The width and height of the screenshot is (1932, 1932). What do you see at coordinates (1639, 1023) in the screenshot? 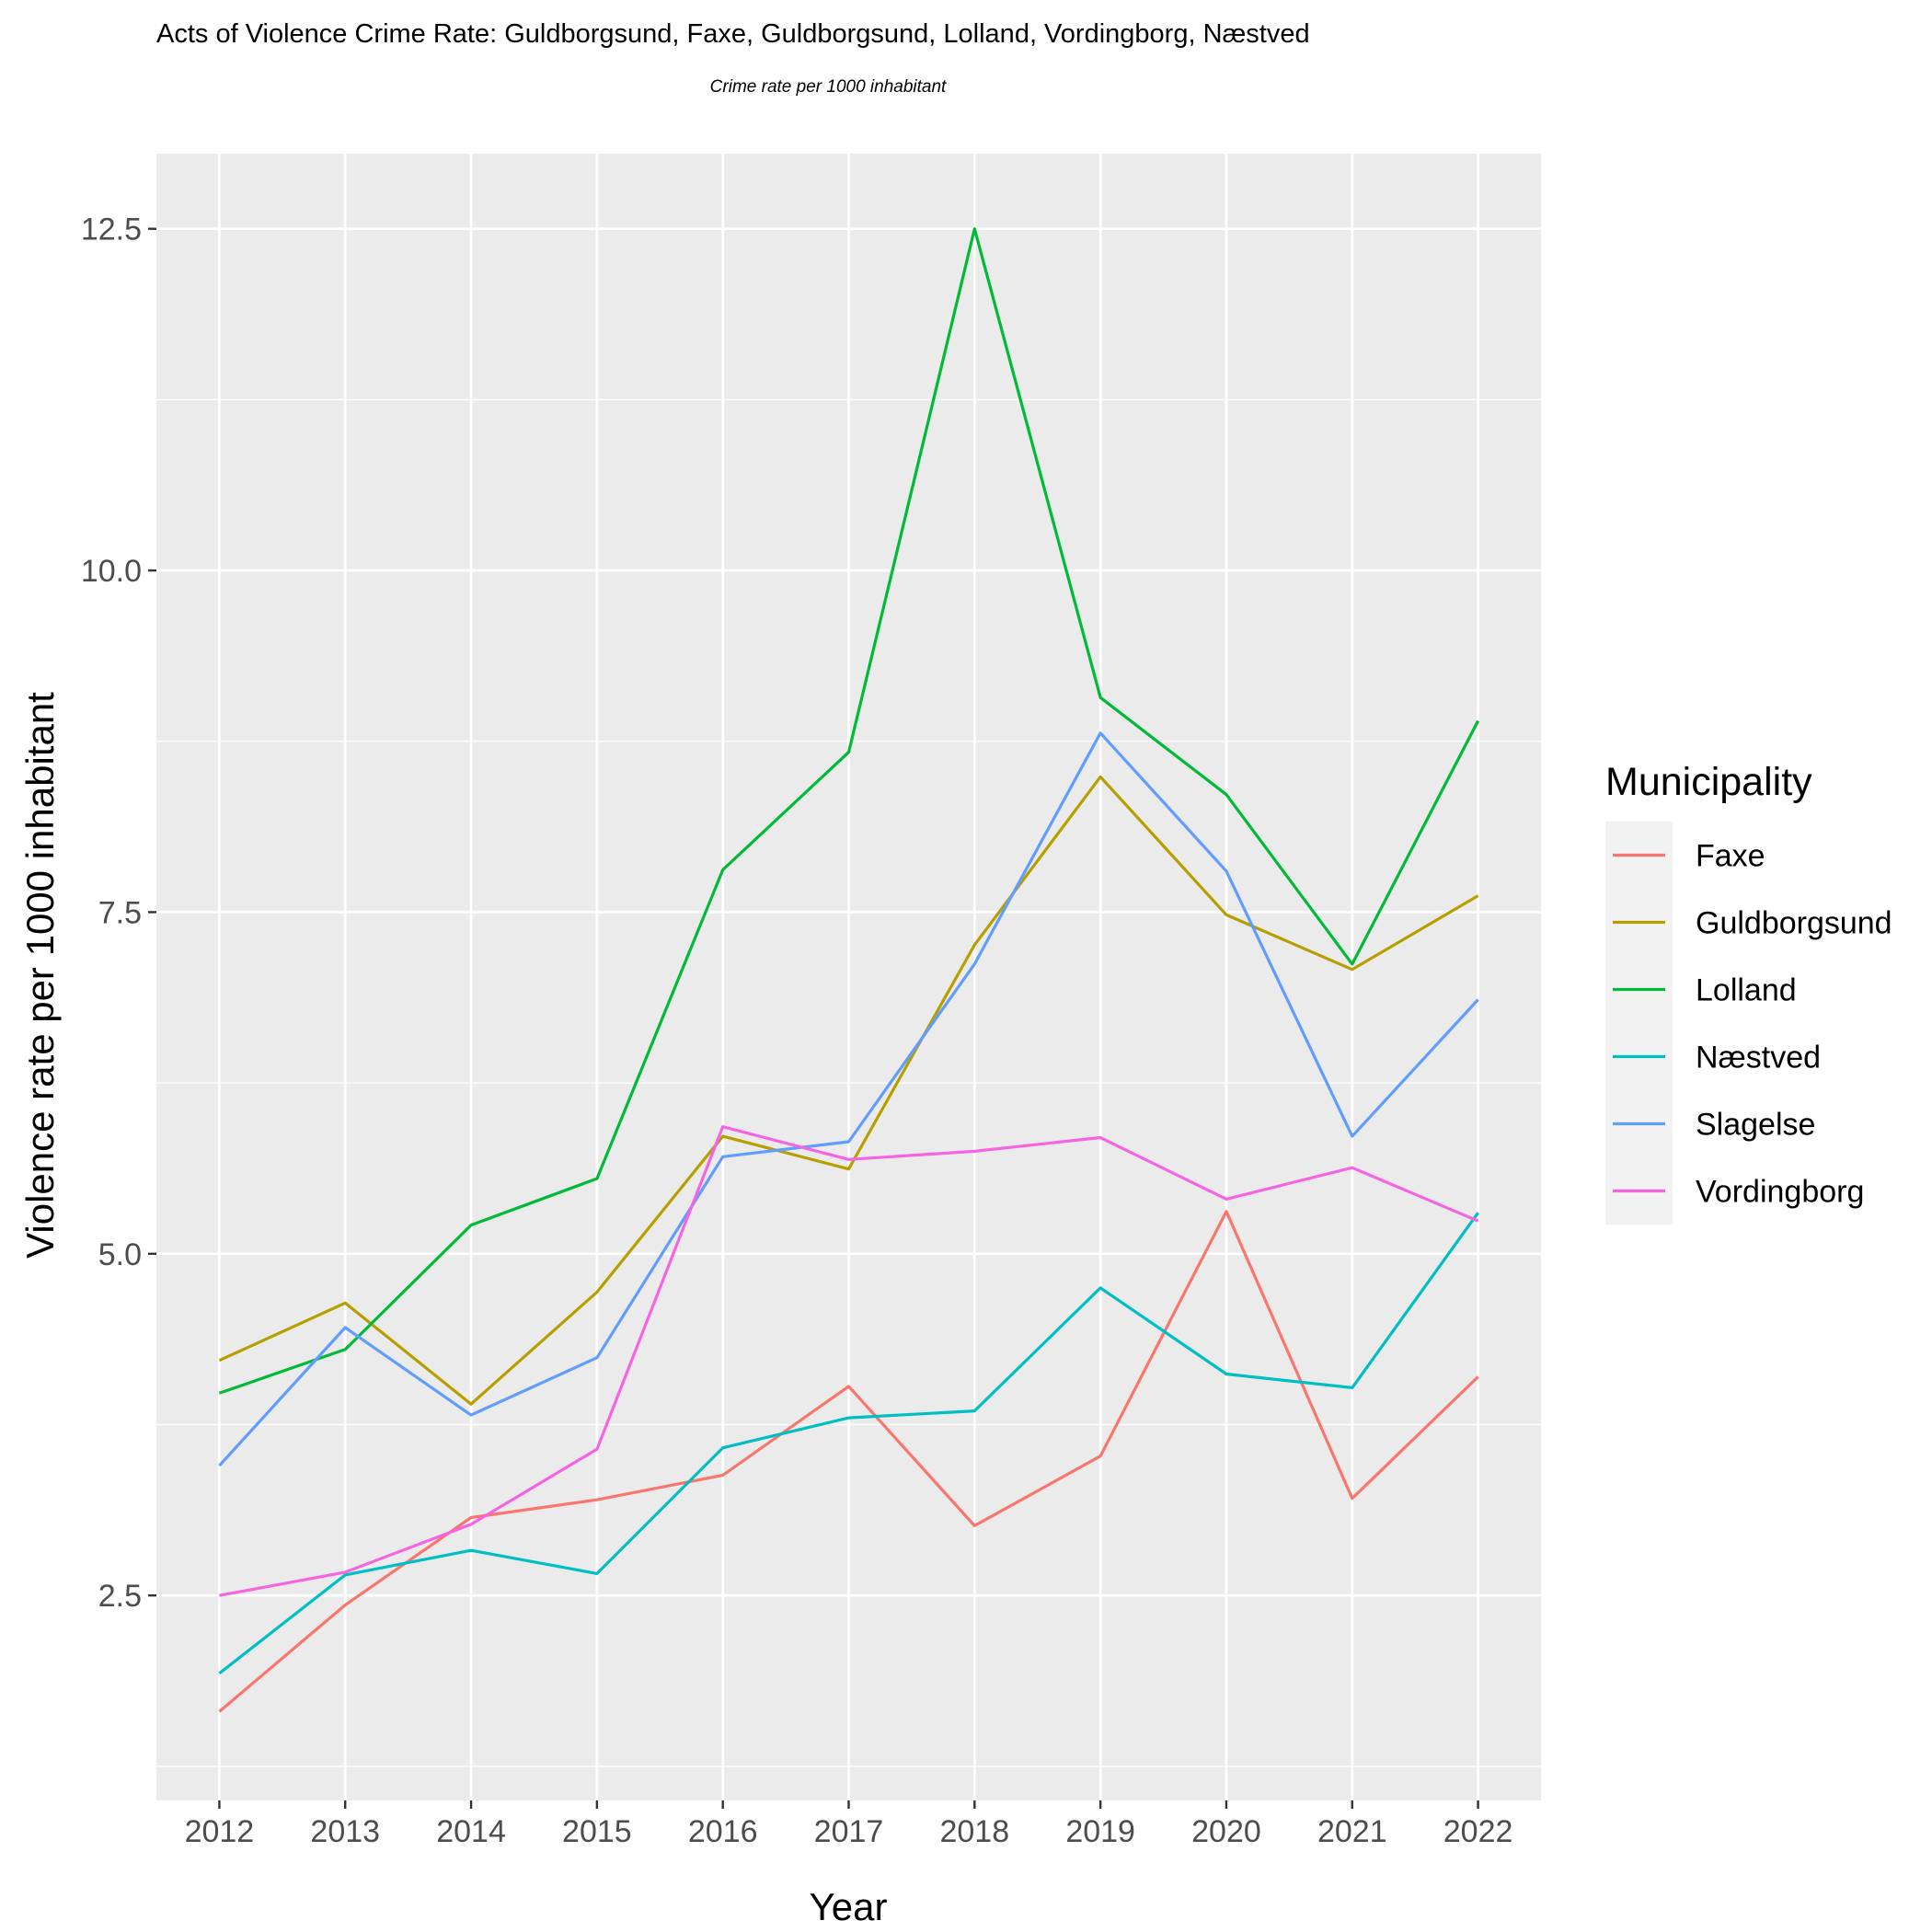
I see `legend-key-background` at bounding box center [1639, 1023].